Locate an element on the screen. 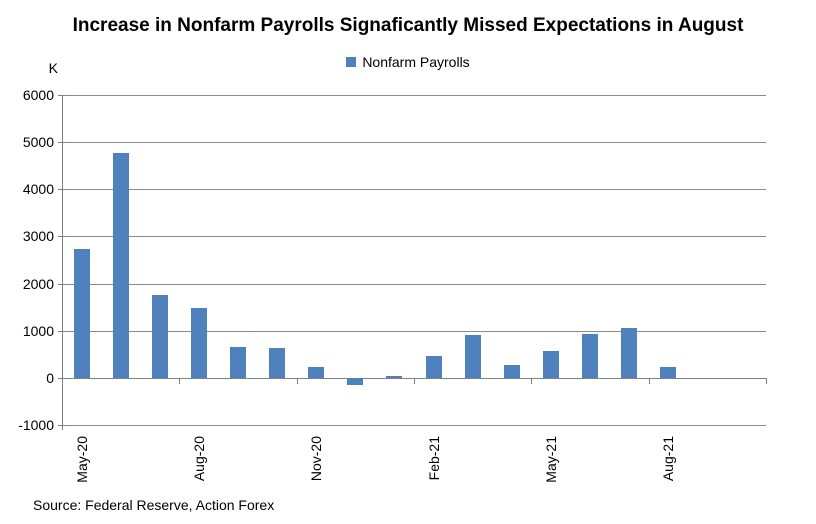  y-tick-label: 2000 is located at coordinates (38, 283).